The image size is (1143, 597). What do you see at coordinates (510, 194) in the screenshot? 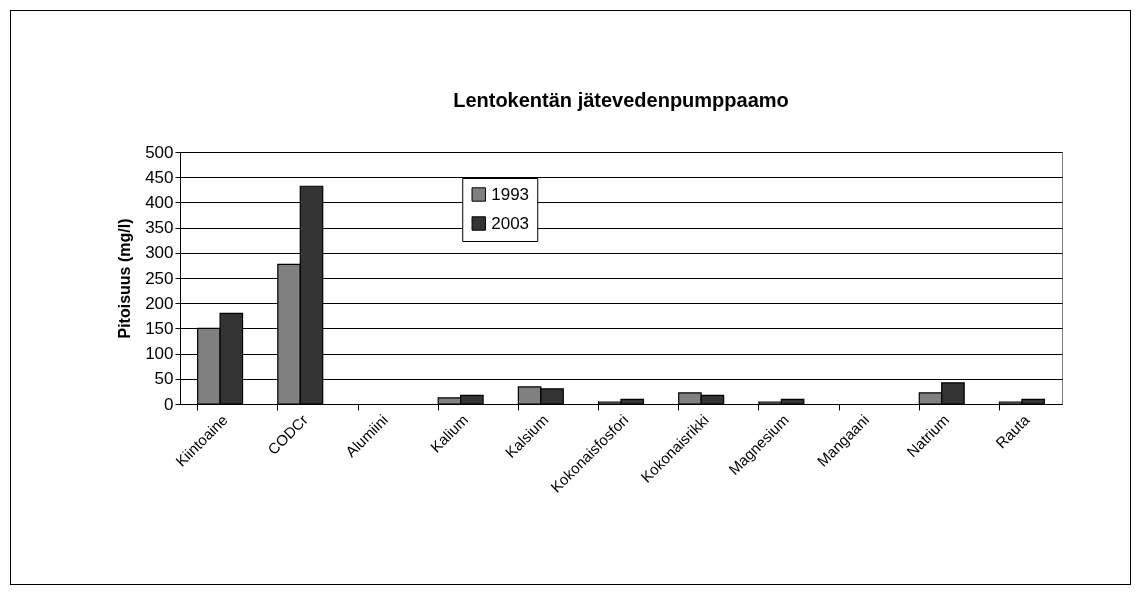
I see `legend-label: 1993` at bounding box center [510, 194].